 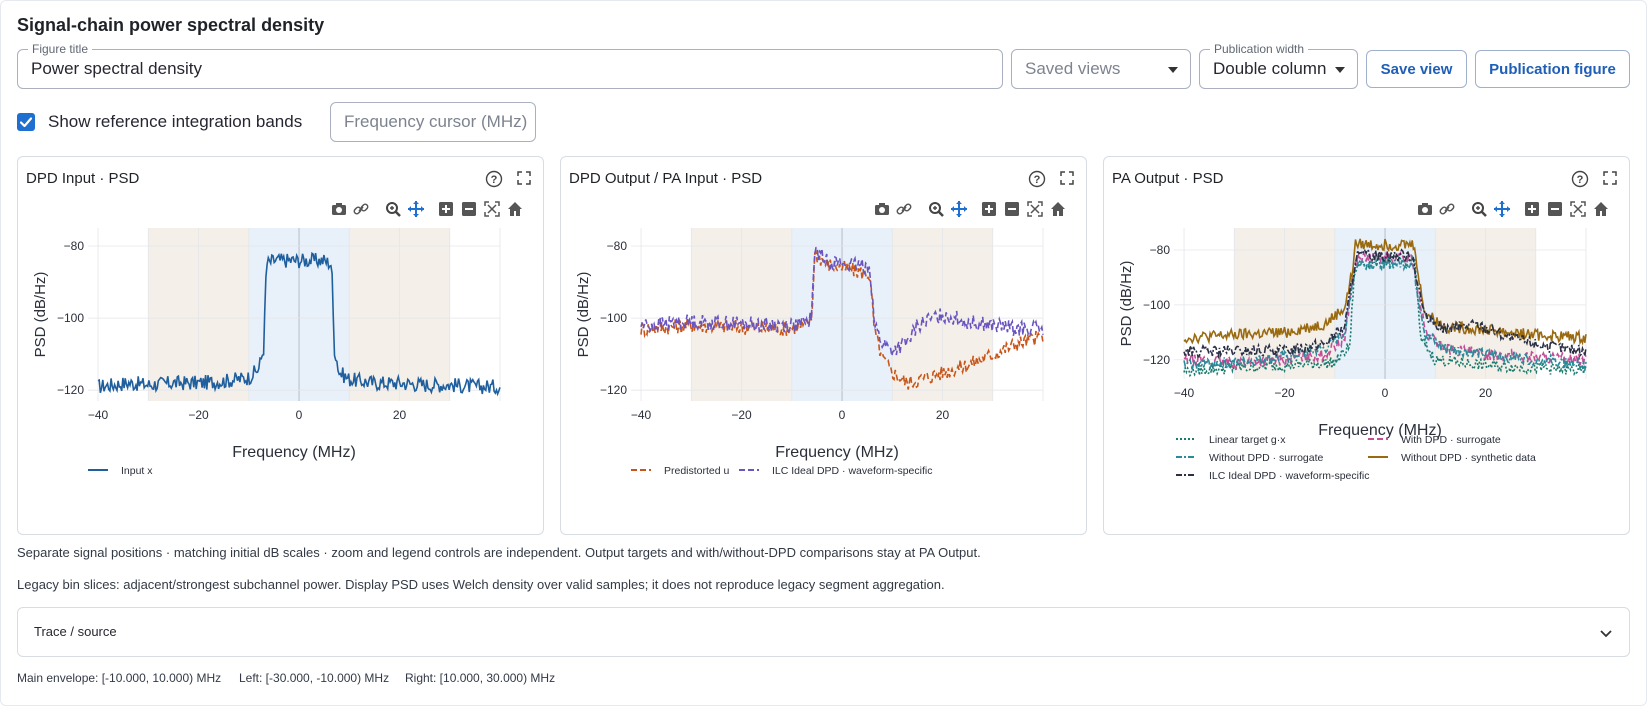 I want to click on checkmark-icon, so click(x=26, y=122).